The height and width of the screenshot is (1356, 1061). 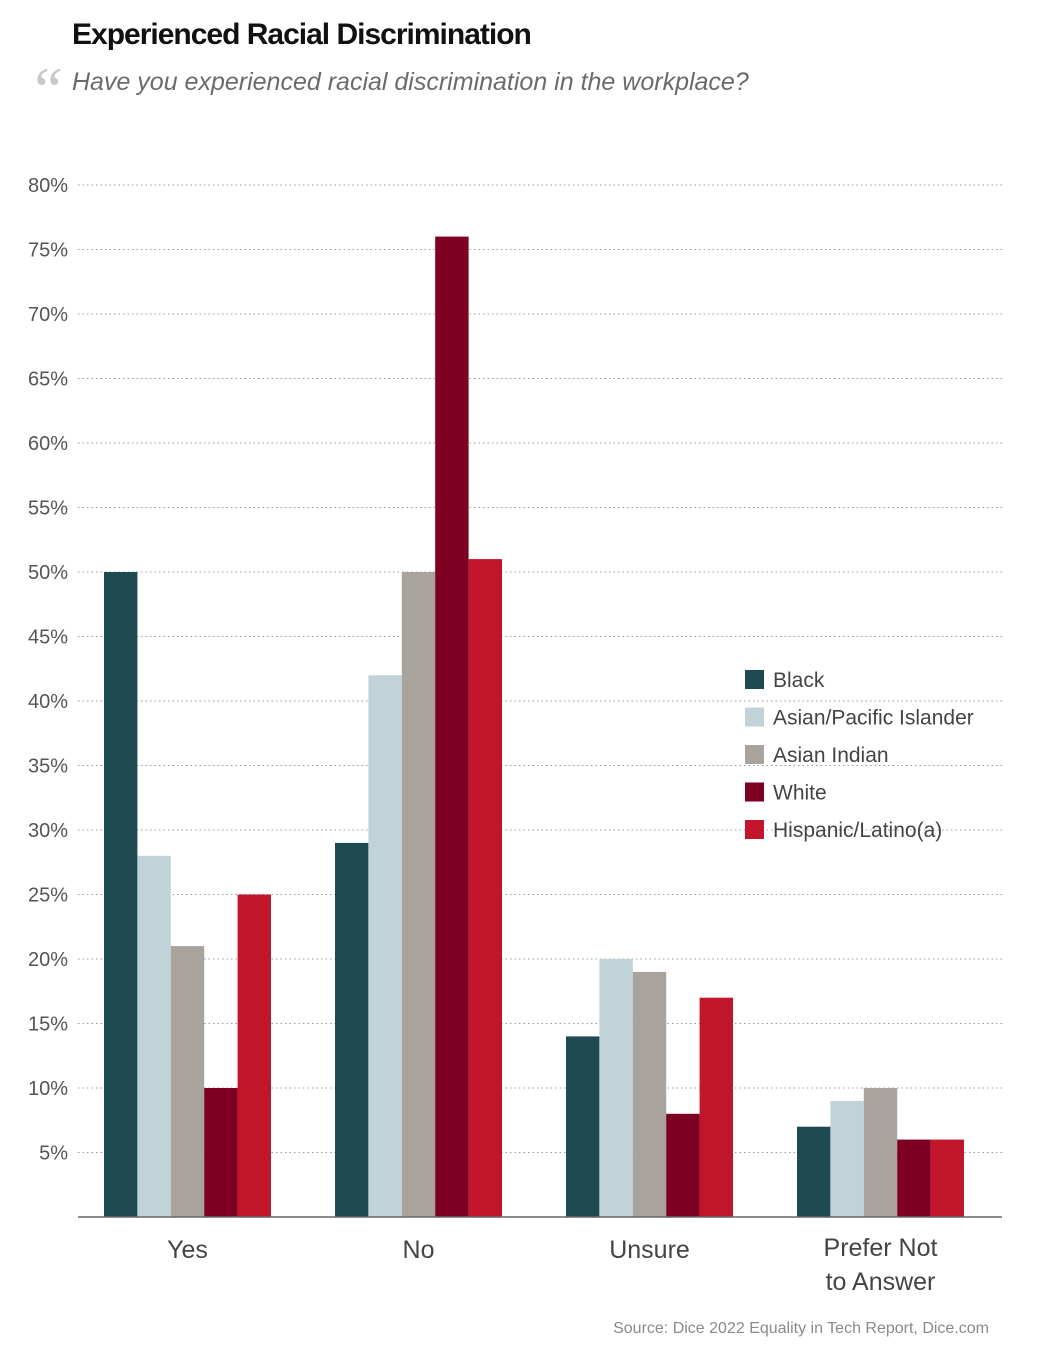 What do you see at coordinates (53, 1154) in the screenshot?
I see `y-tick-label: 5%` at bounding box center [53, 1154].